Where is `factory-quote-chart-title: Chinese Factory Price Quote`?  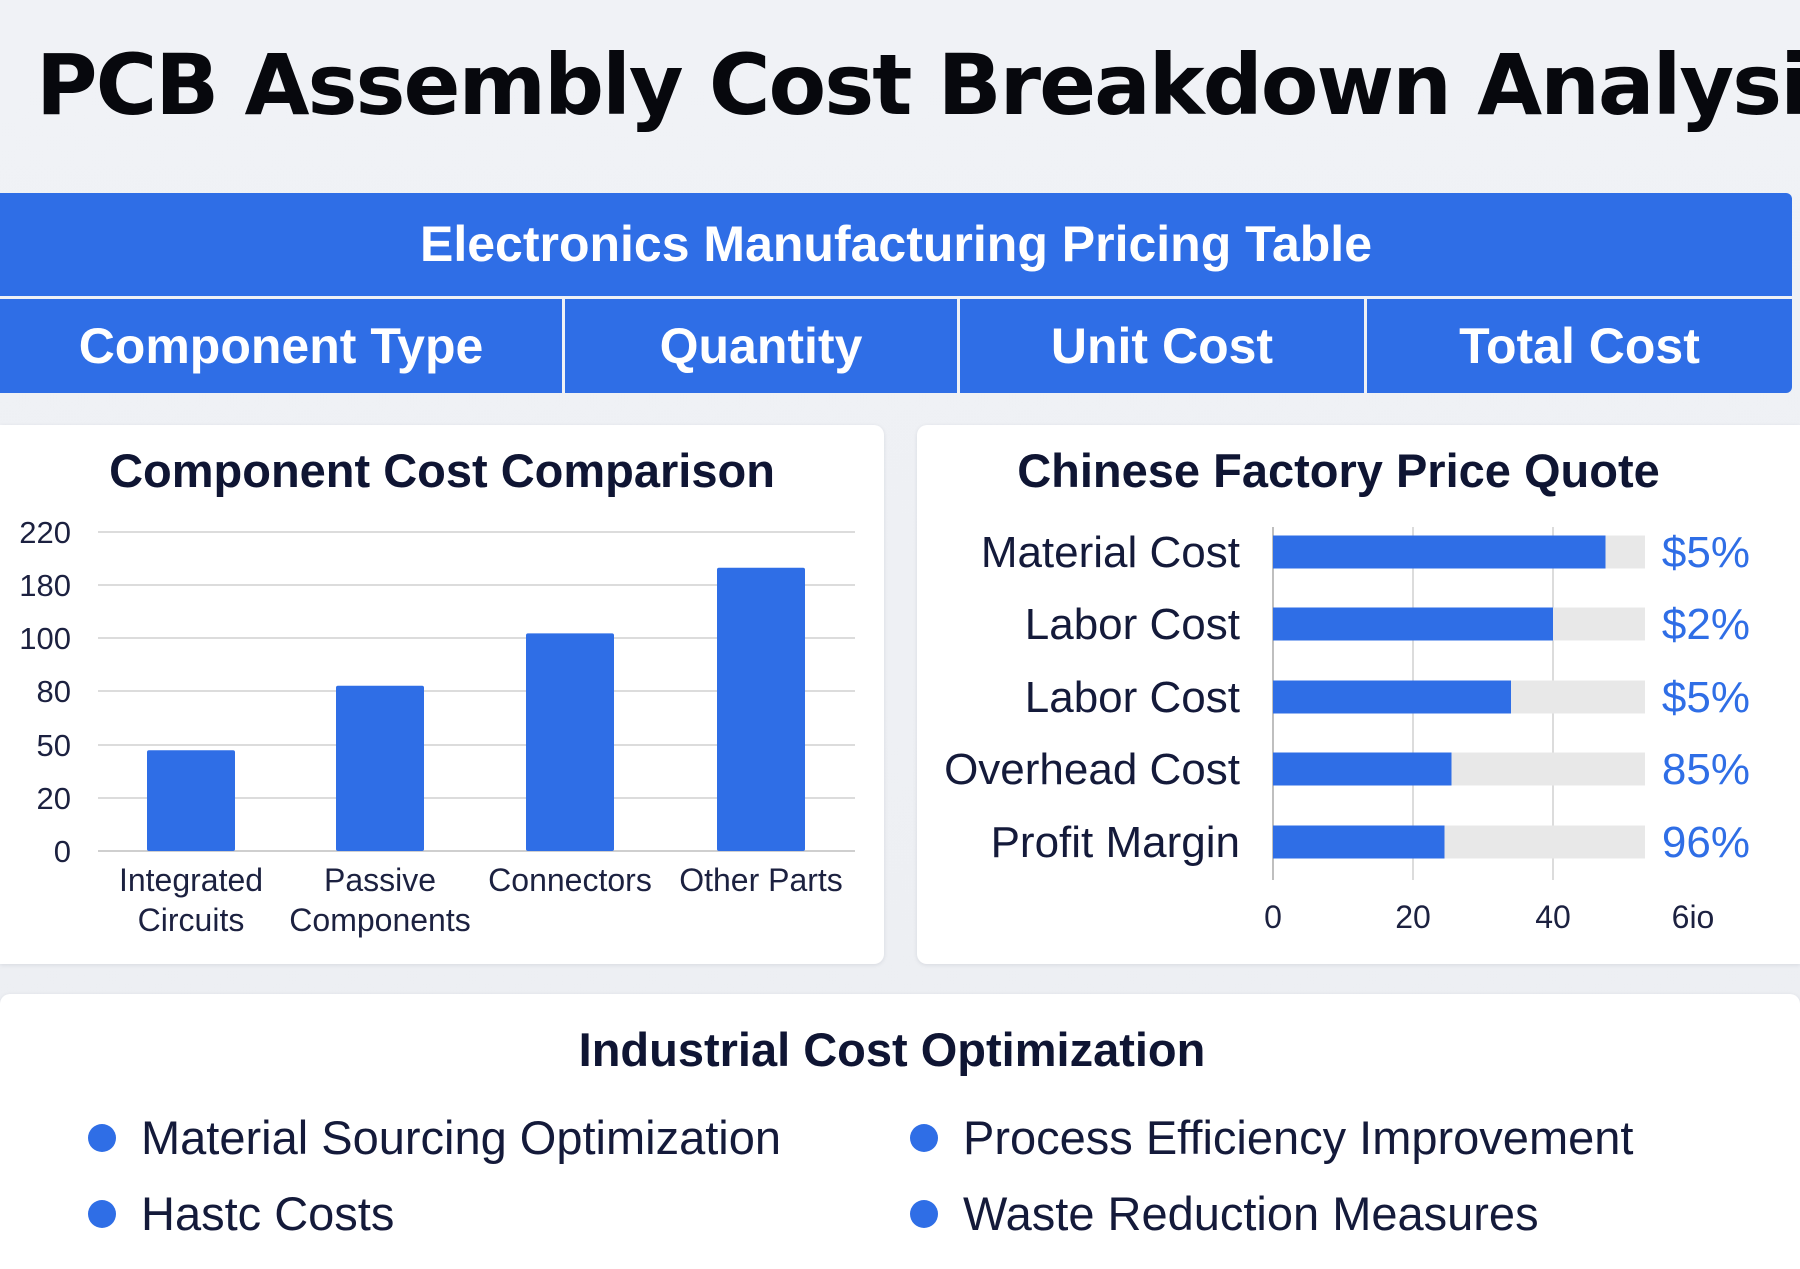
factory-quote-chart-title: Chinese Factory Price Quote is located at coordinates (1338, 470).